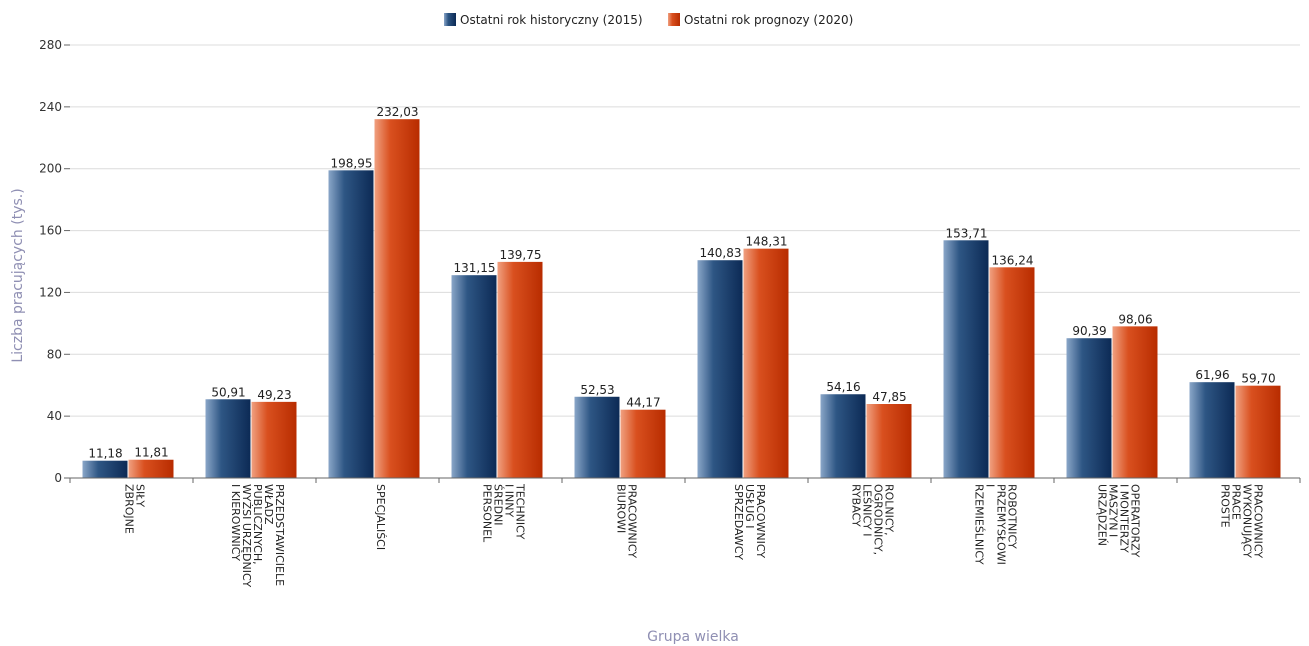 This screenshot has width=1309, height=646. What do you see at coordinates (551, 20) in the screenshot?
I see `legend-label: Ostatni rok historyczny (2015)` at bounding box center [551, 20].